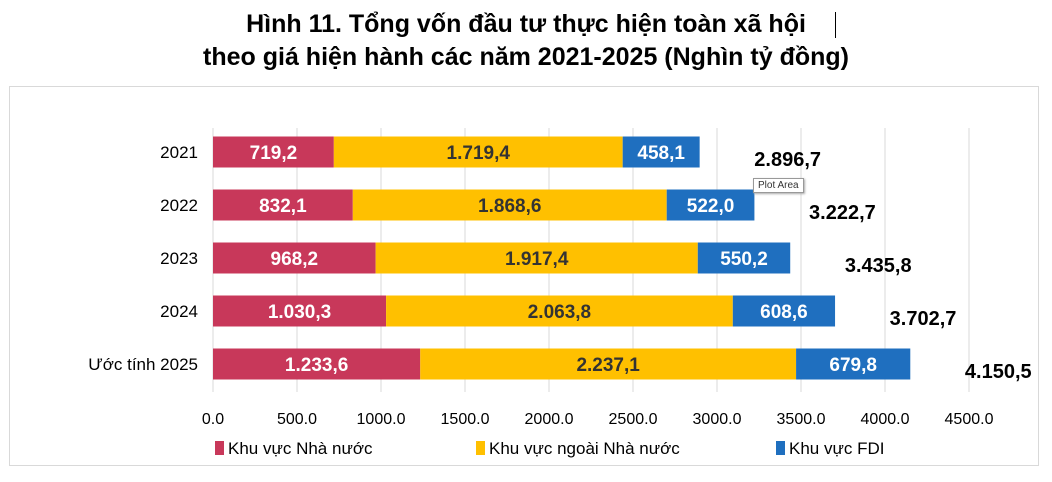 This screenshot has height=482, width=1052. I want to click on text-cursor, so click(835, 25).